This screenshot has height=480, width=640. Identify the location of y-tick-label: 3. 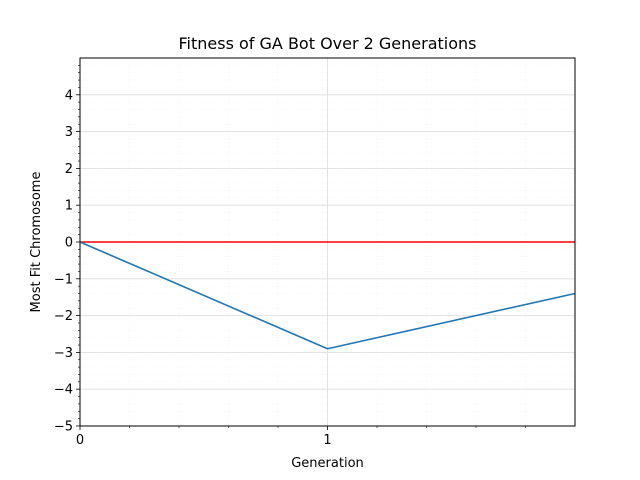
(69, 132).